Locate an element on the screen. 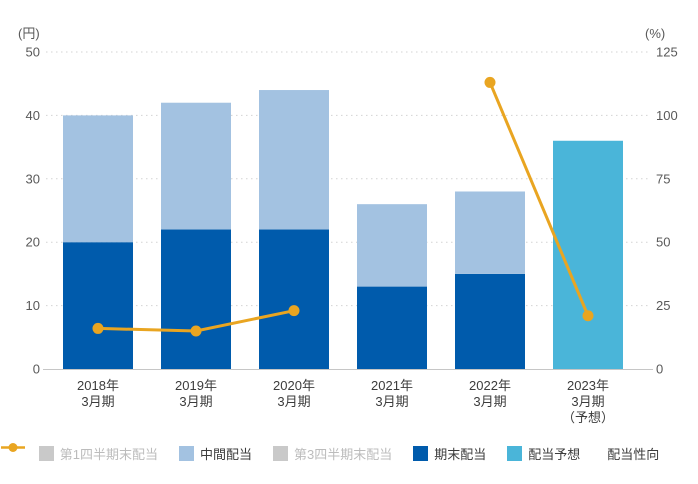  right-axis-tick-75: 75 is located at coordinates (663, 178).